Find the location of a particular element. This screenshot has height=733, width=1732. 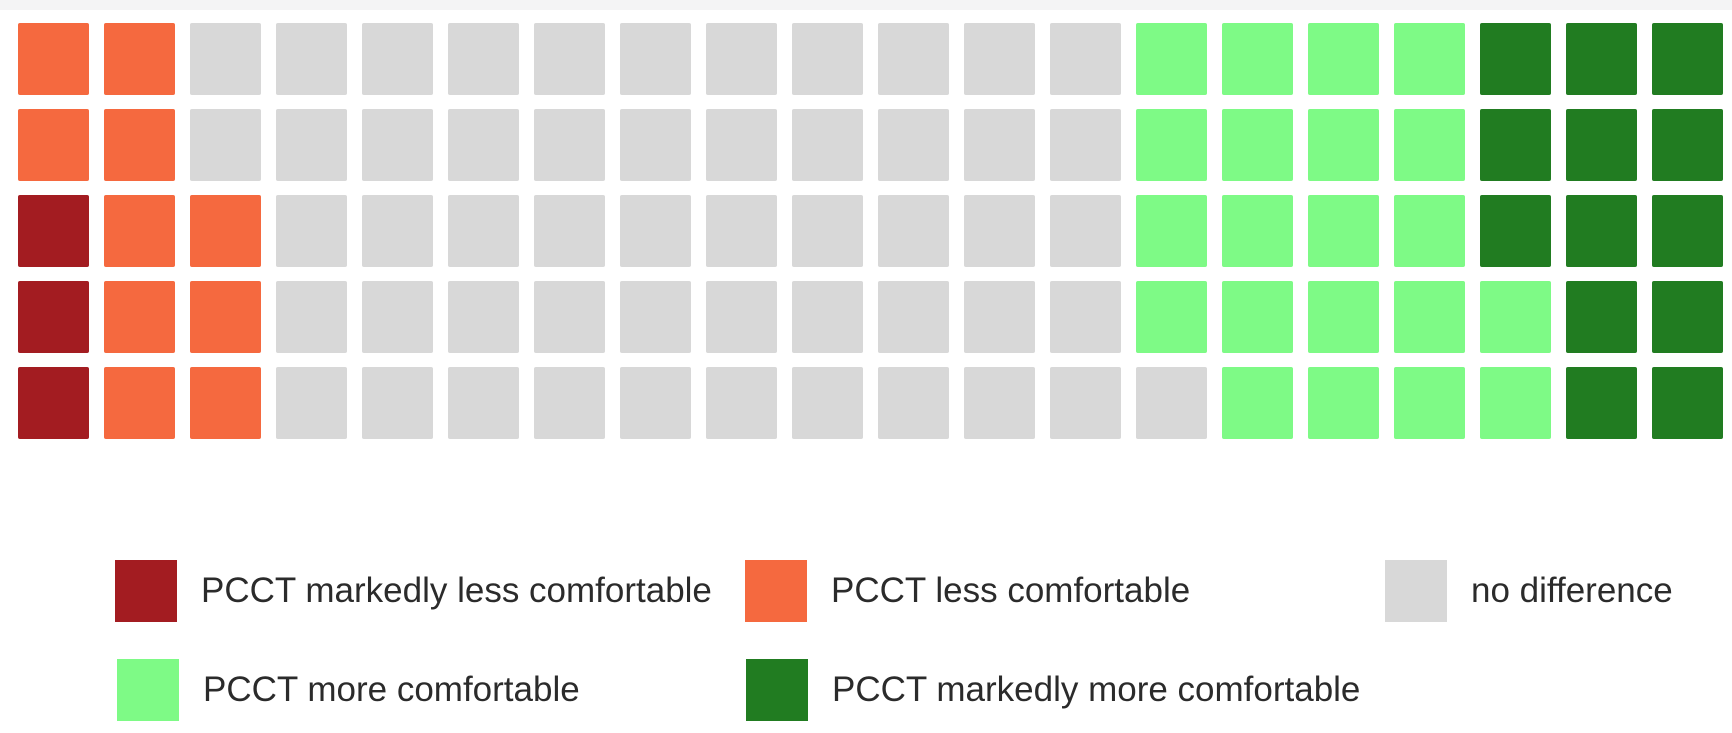

legend-label-more: PCCT more comfortable is located at coordinates (391, 689).